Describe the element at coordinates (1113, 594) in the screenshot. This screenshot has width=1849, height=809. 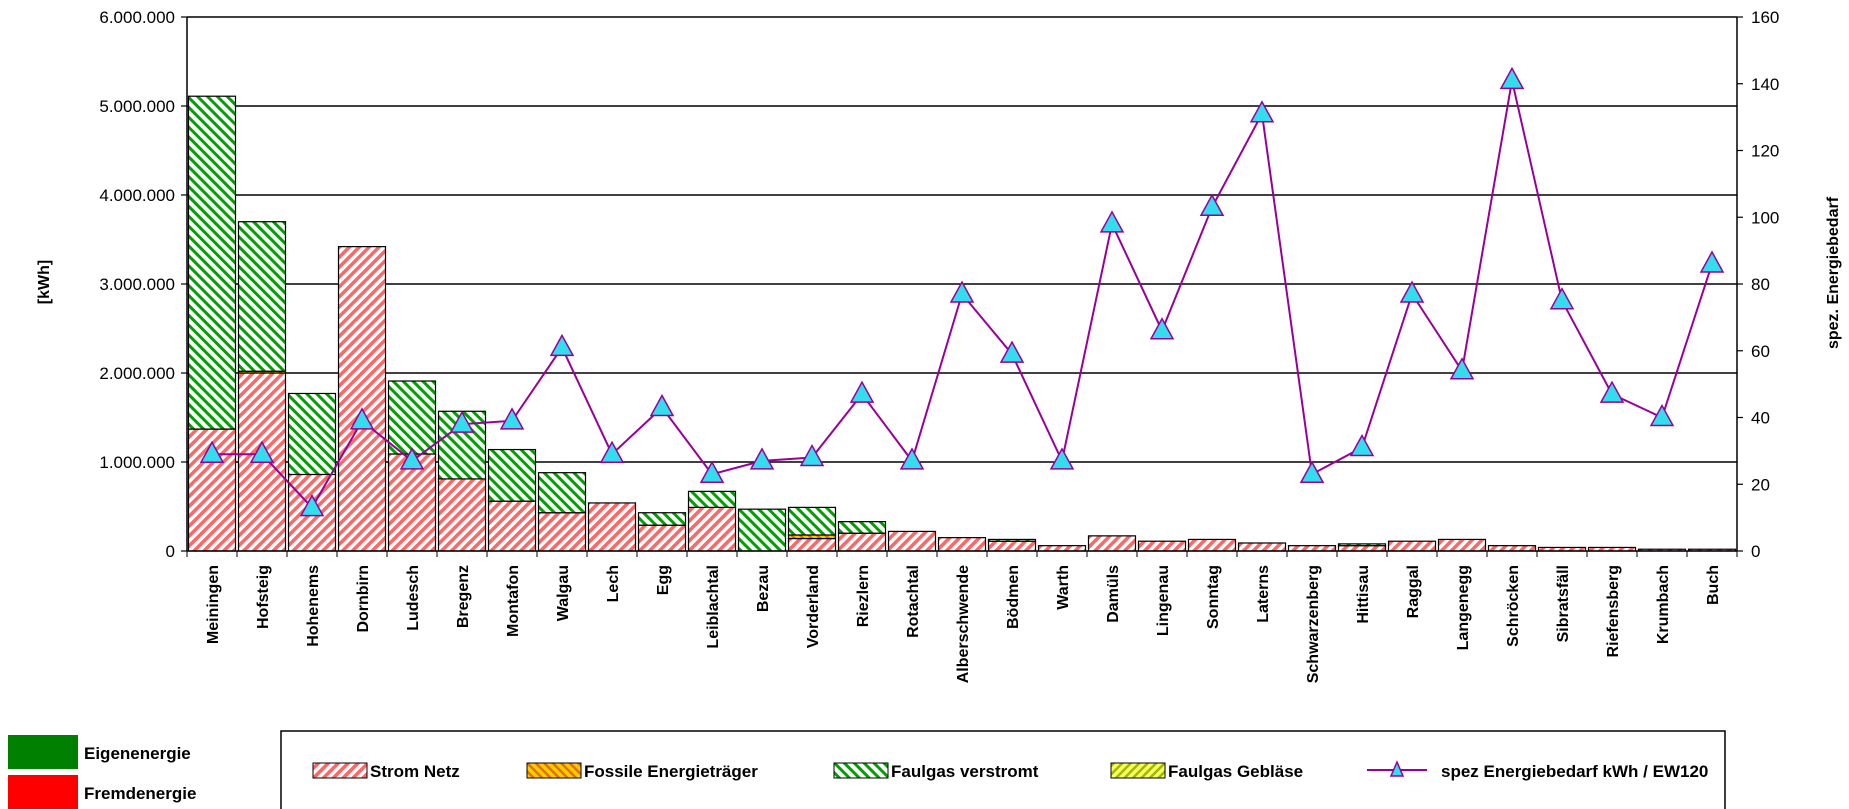
I see `category-label: Damüls` at that location.